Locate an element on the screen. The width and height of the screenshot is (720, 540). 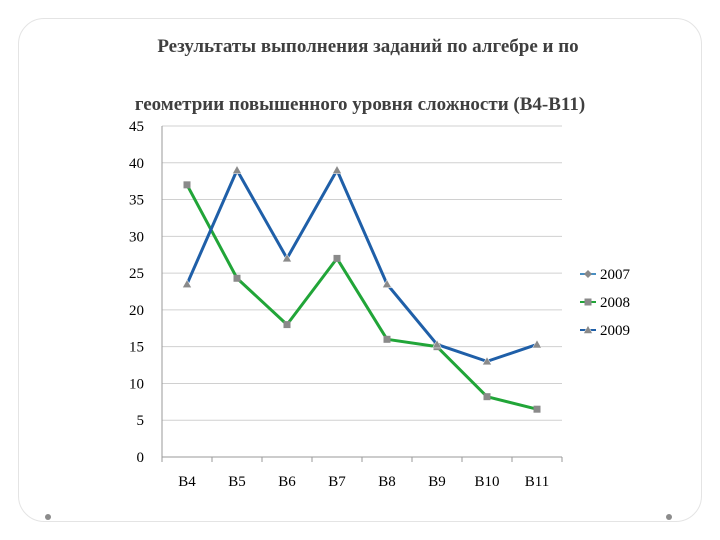
x-tick-label: В5 is located at coordinates (237, 482).